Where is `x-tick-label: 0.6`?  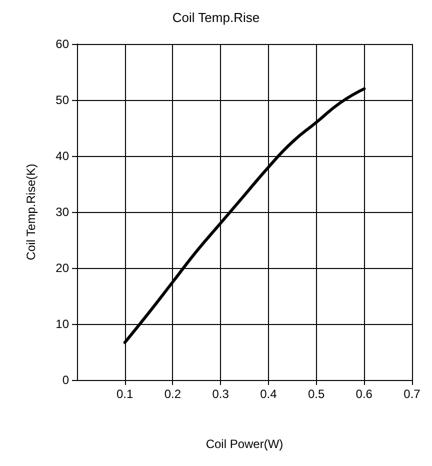 x-tick-label: 0.6 is located at coordinates (364, 394).